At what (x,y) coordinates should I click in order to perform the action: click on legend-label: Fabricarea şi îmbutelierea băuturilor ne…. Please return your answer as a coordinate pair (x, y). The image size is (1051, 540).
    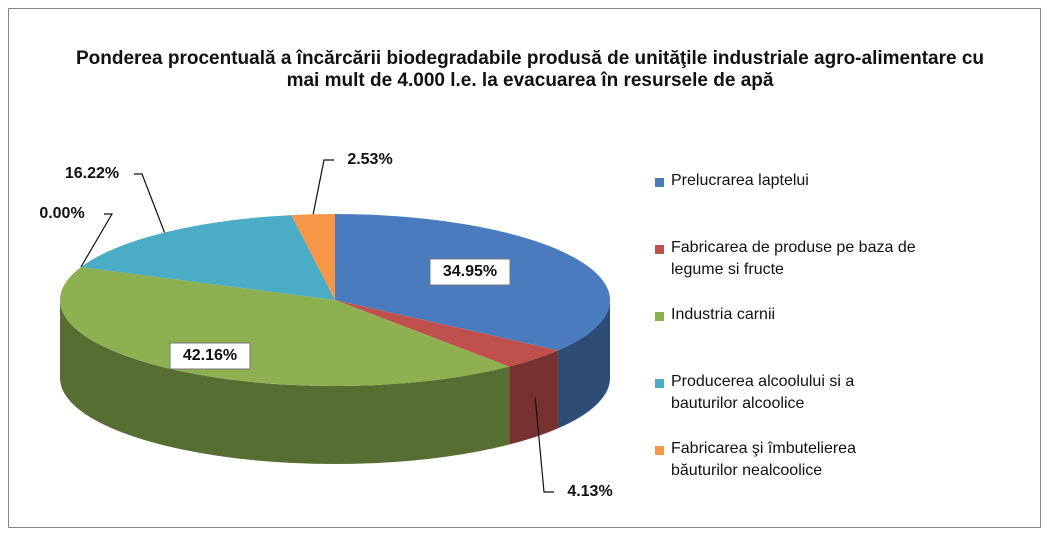
    Looking at the image, I should click on (763, 459).